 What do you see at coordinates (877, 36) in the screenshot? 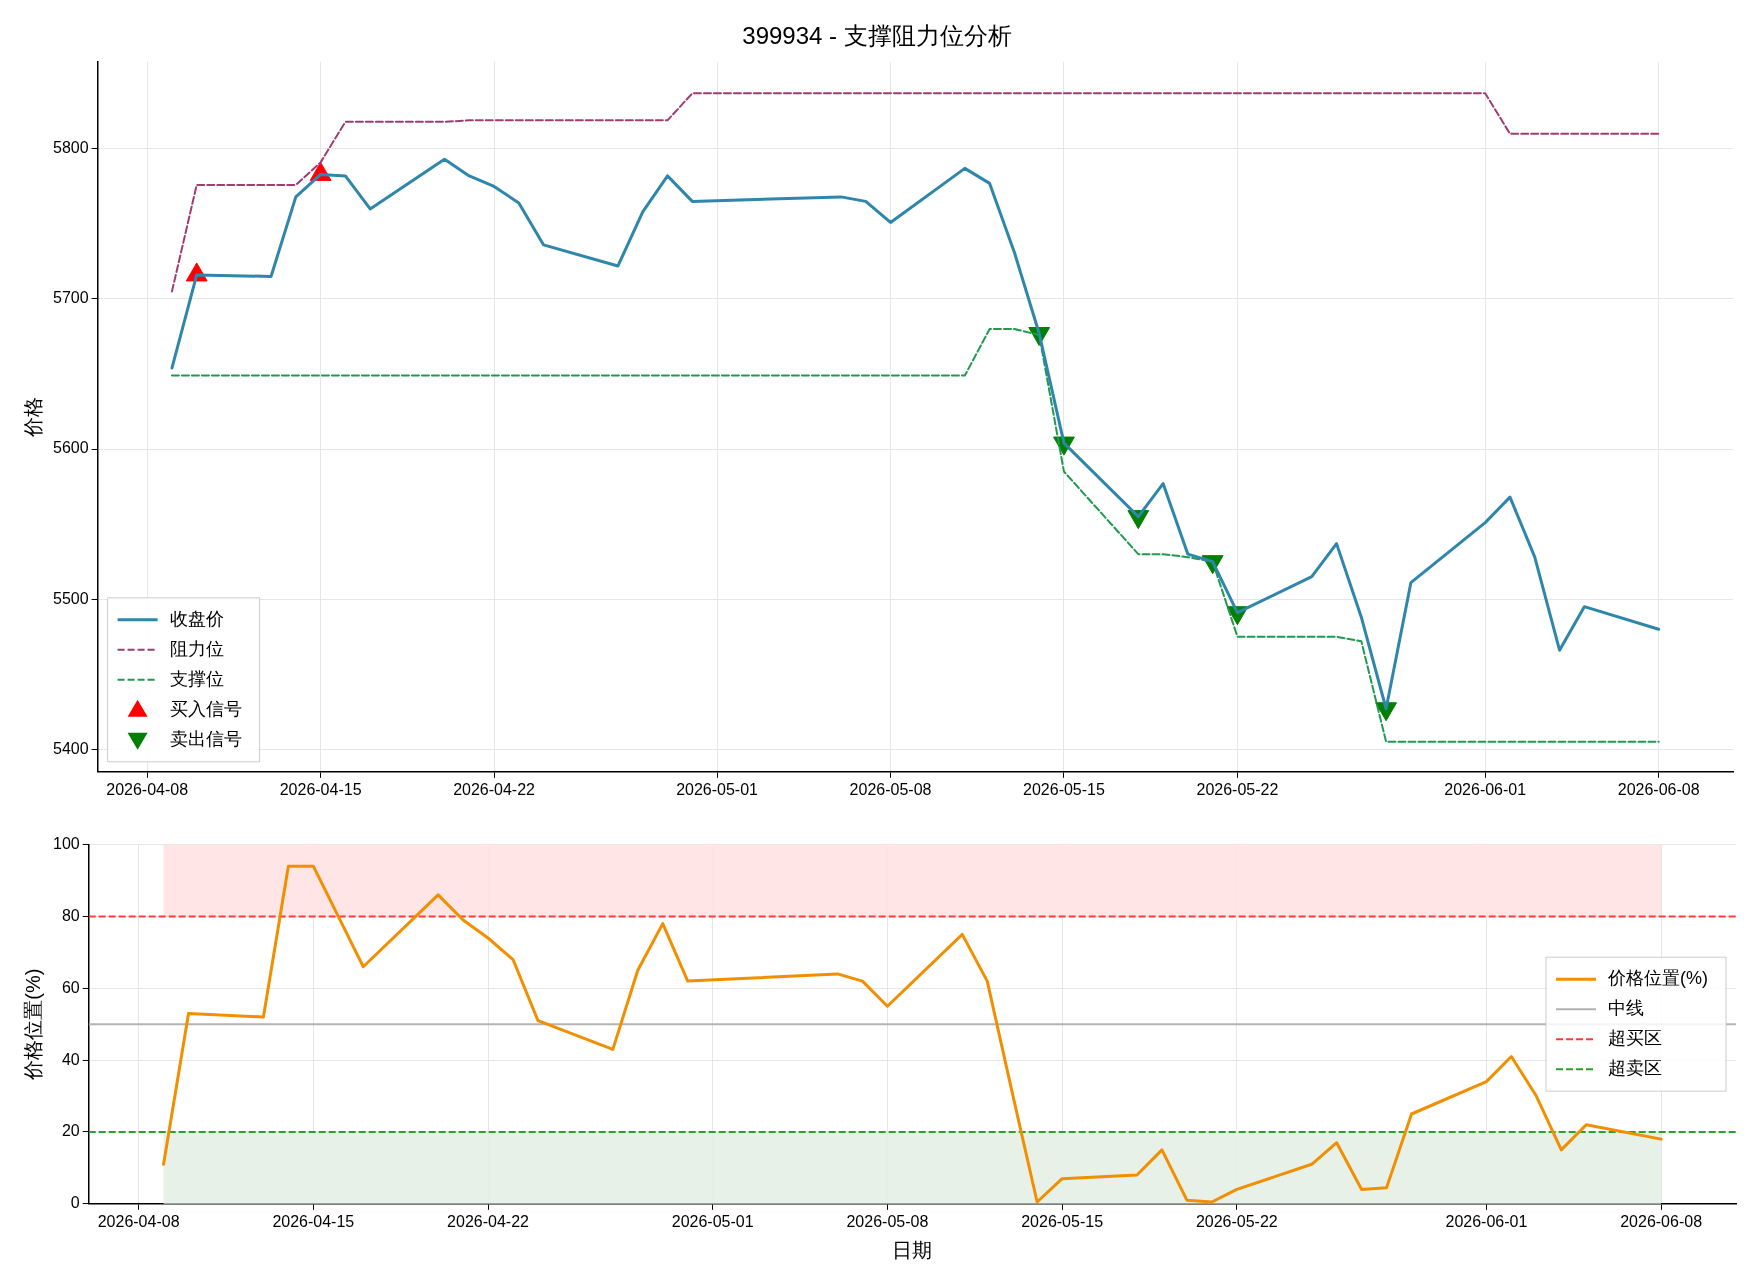
I see `chart-title: 399934 - 支撑阻力位分析` at bounding box center [877, 36].